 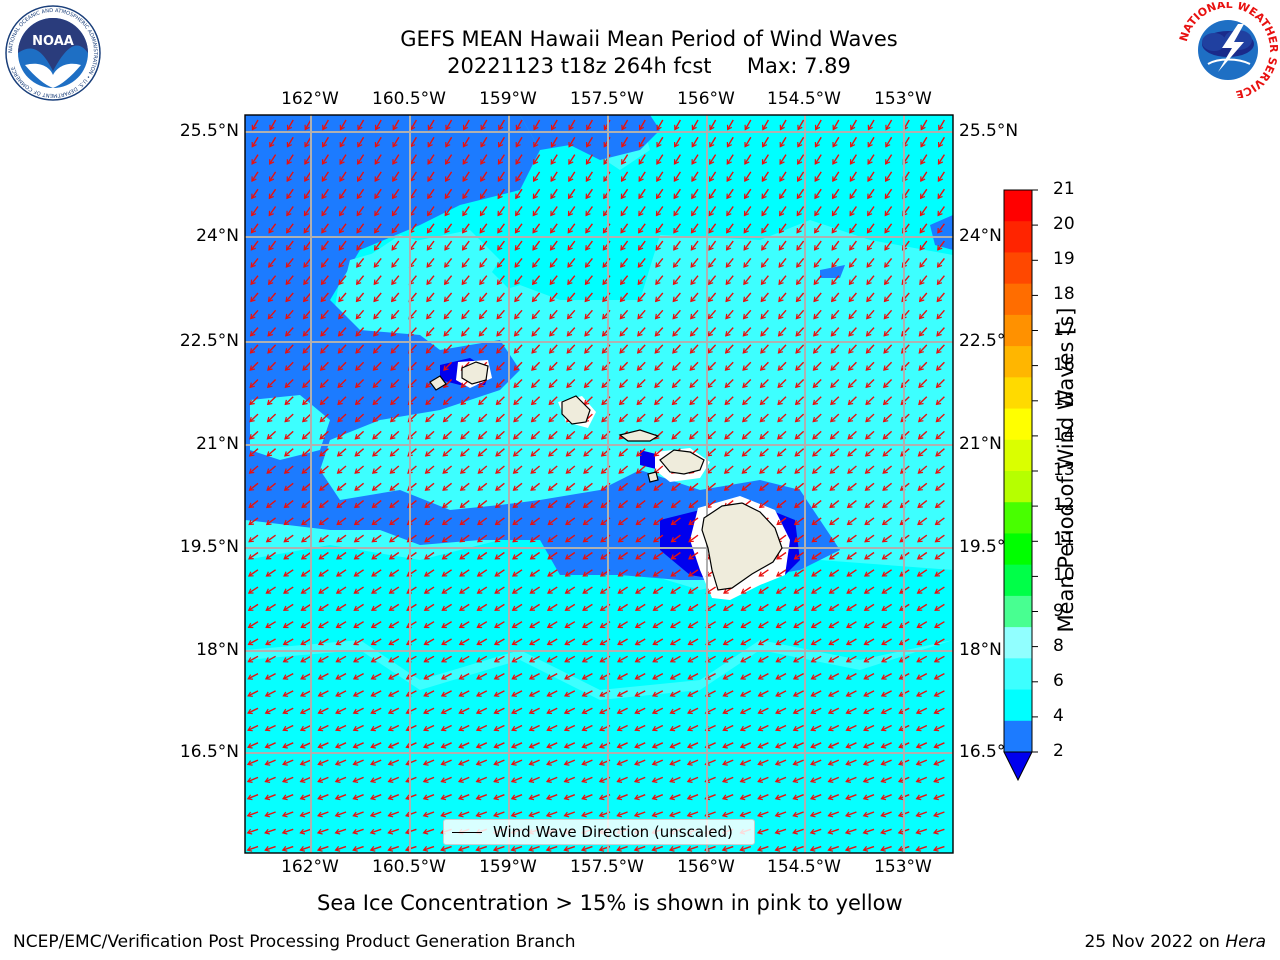 I want to click on colorbar-segment, so click(x=1018, y=518).